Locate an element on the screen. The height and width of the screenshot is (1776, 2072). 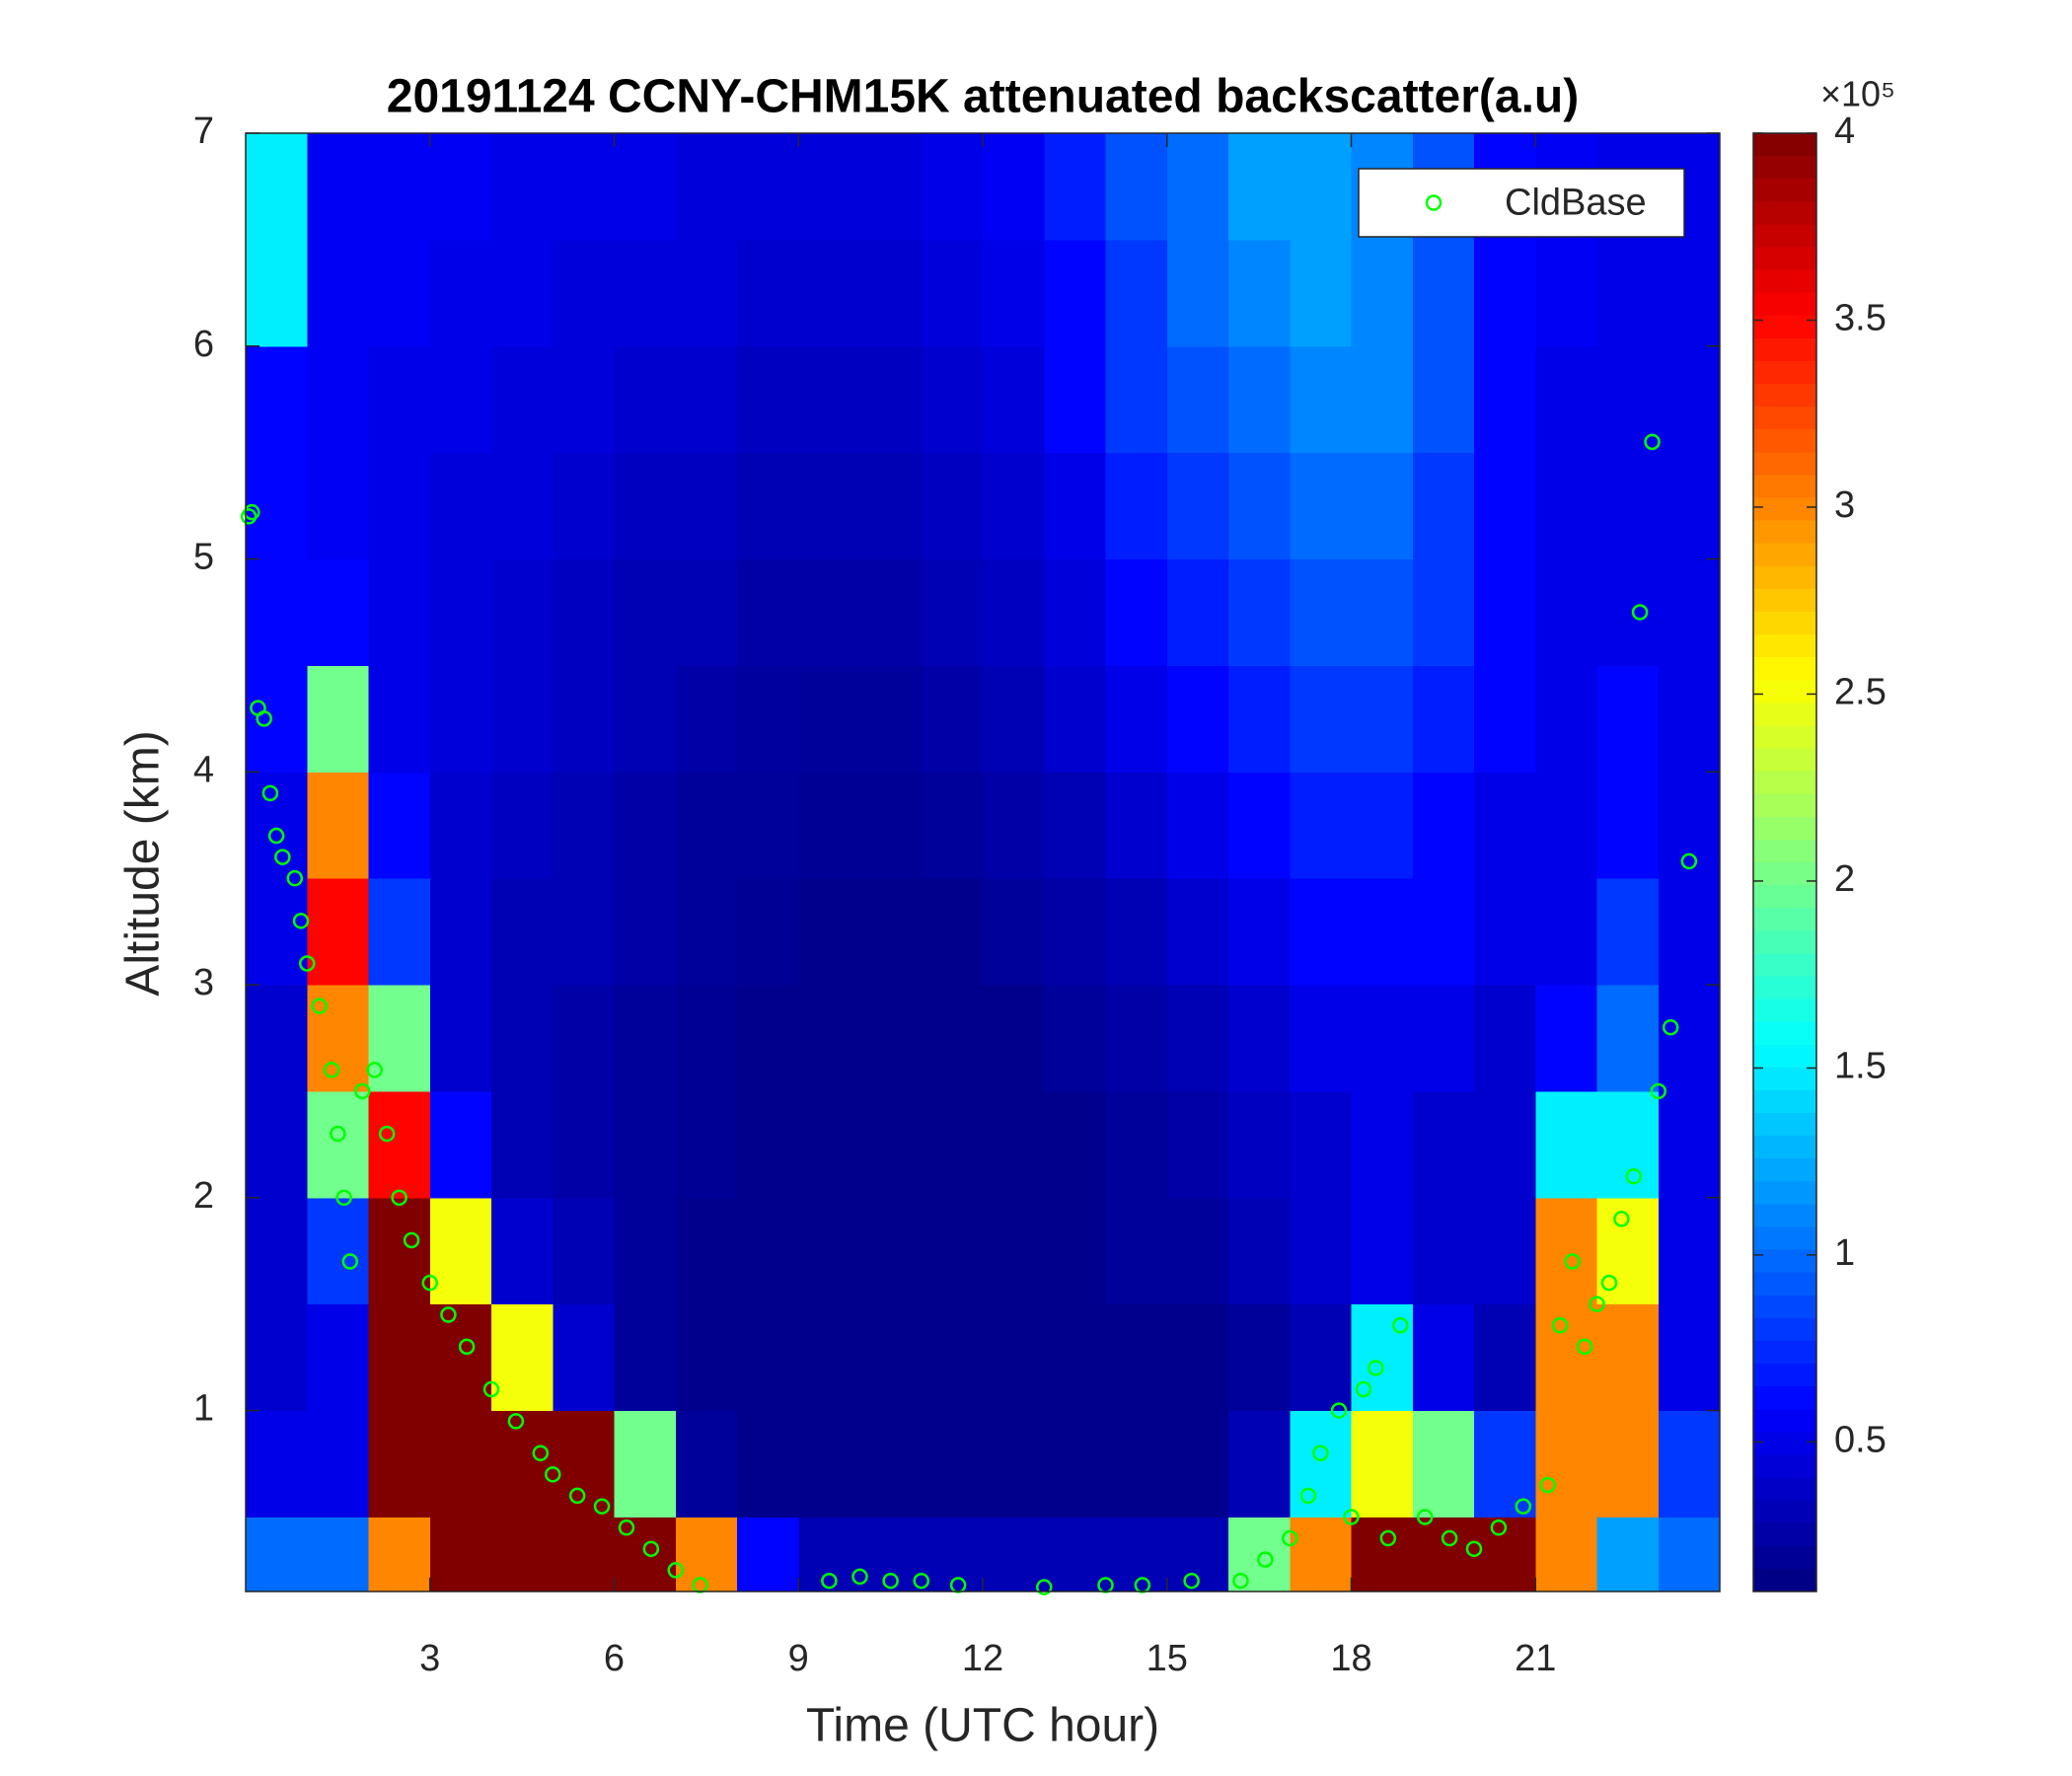
x-axis-label: Time (UTC hour) is located at coordinates (983, 1726).